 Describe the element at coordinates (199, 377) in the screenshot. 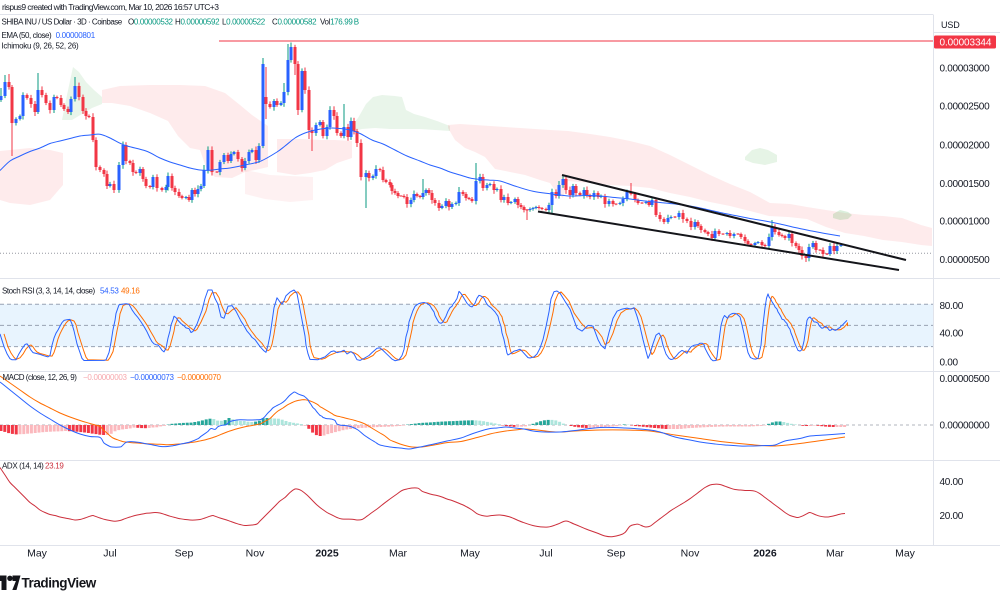

I see `svg-text: −0.00000070` at that location.